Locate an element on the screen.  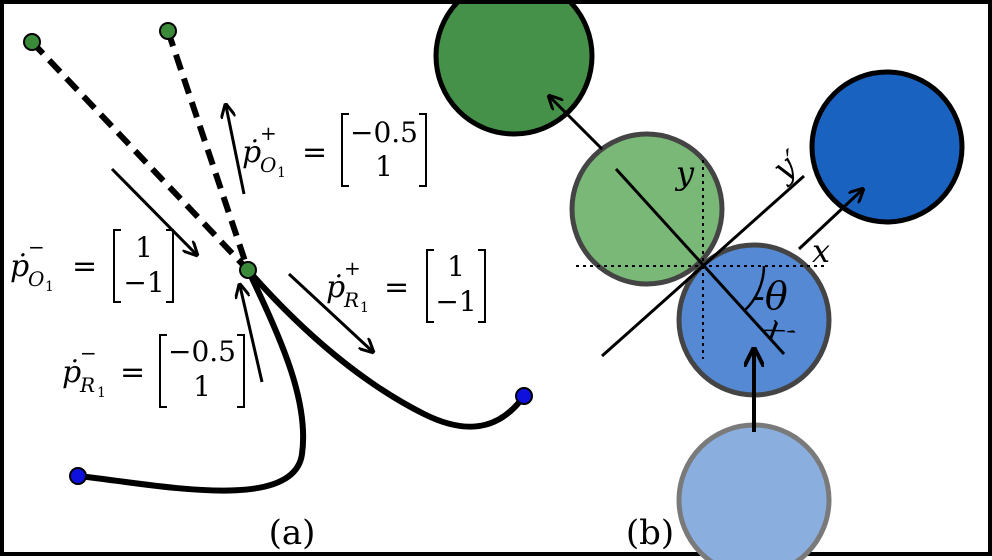
arrow-blue-motion is located at coordinates (829, 220).